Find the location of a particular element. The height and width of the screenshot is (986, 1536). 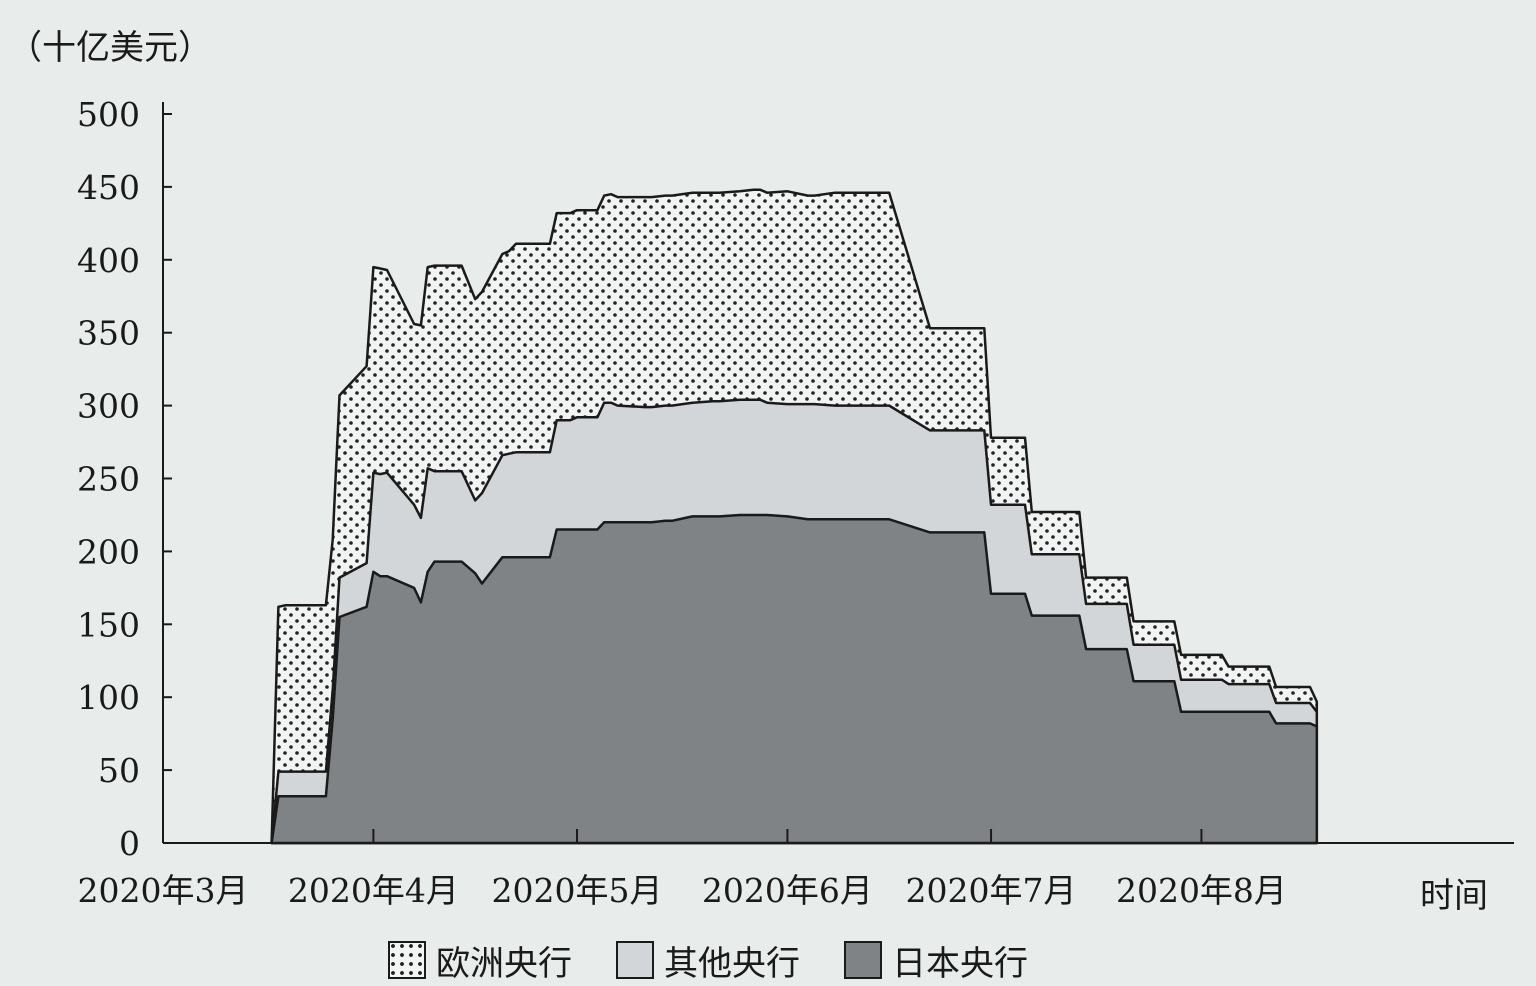

legend-label-boj: 日本央行 is located at coordinates (960, 963).